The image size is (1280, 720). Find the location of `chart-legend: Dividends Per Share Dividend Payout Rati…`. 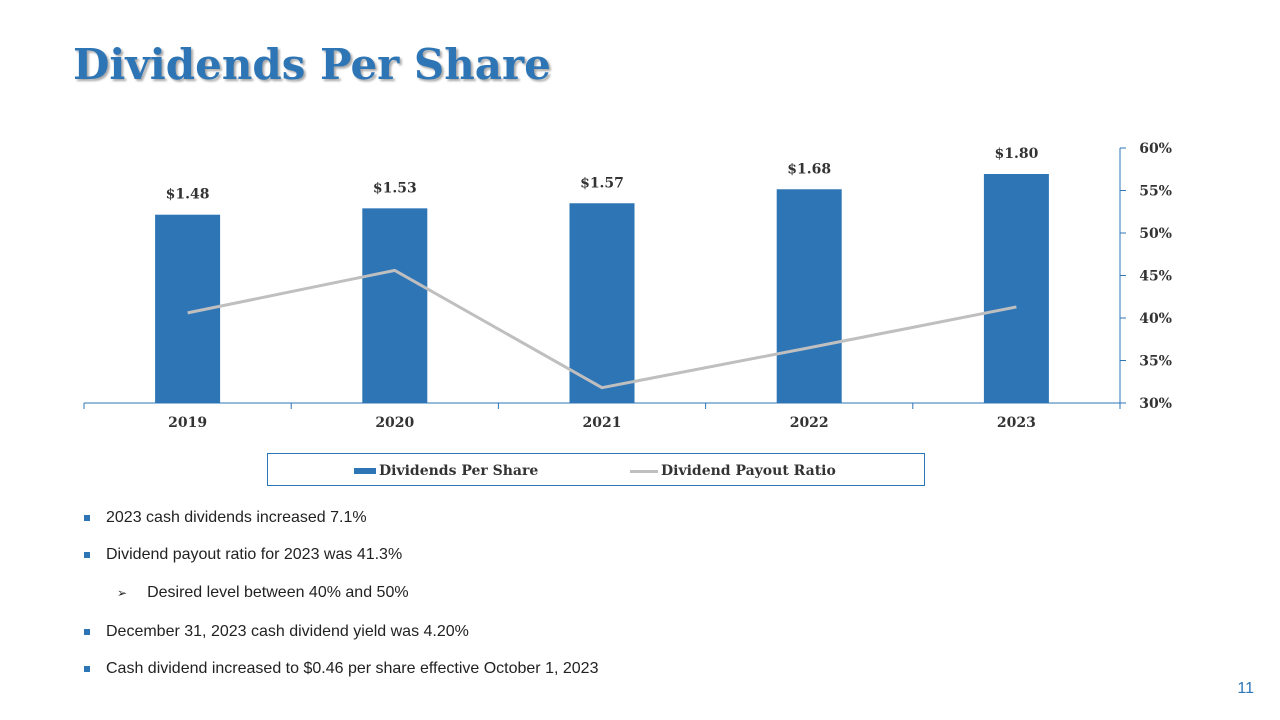

chart-legend: Dividends Per Share Dividend Payout Rati… is located at coordinates (596, 469).